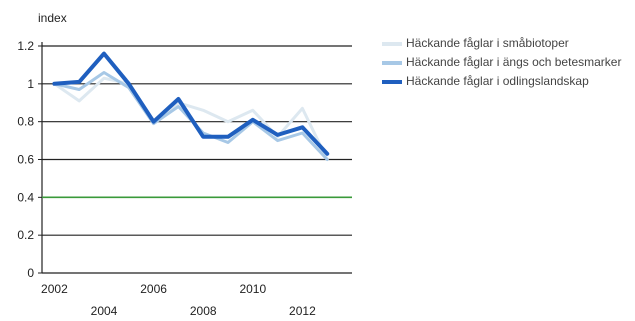  I want to click on x-tick-label-2002: 2002, so click(54, 289).